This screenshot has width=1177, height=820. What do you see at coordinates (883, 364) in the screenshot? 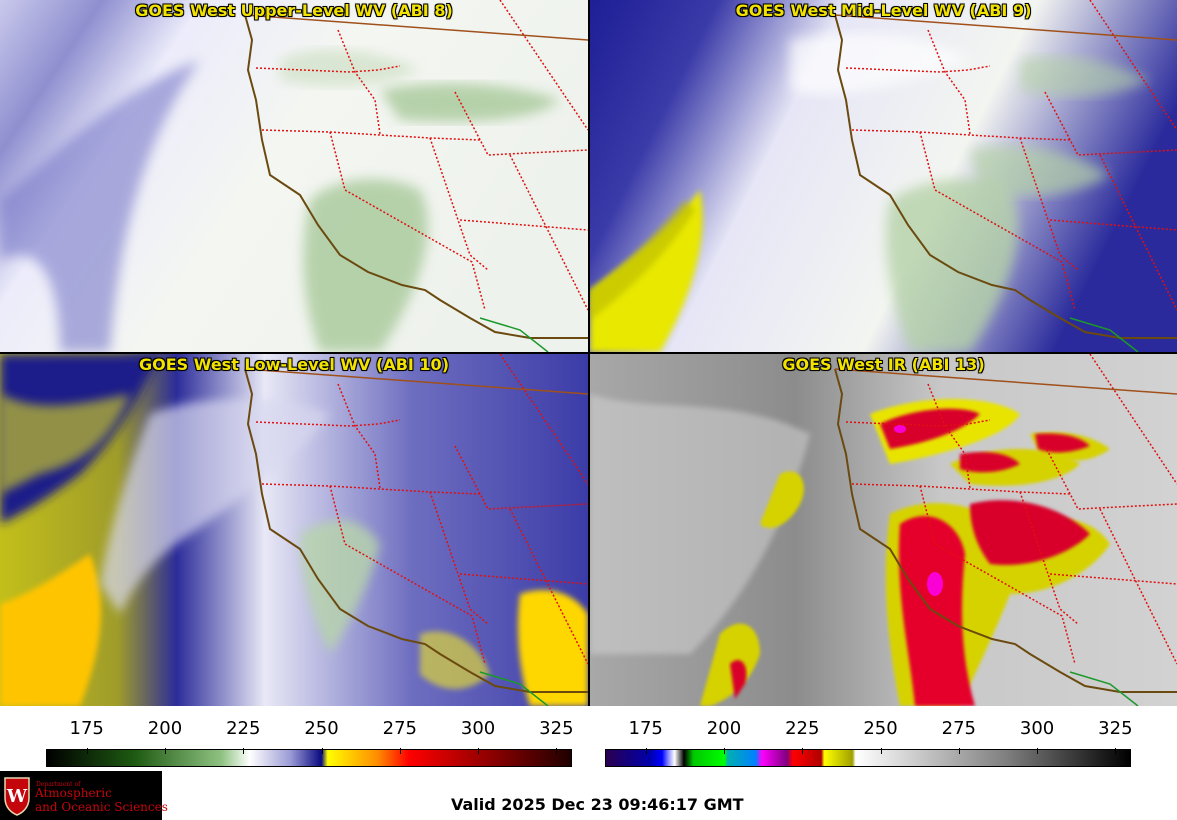
I see `panel-title: GOES West IR (ABI 13)` at bounding box center [883, 364].